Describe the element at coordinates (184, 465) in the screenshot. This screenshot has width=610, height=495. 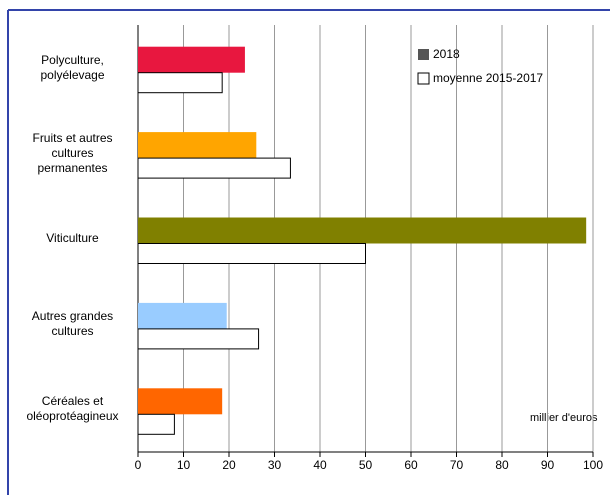
I see `x-tick-label: 10` at that location.